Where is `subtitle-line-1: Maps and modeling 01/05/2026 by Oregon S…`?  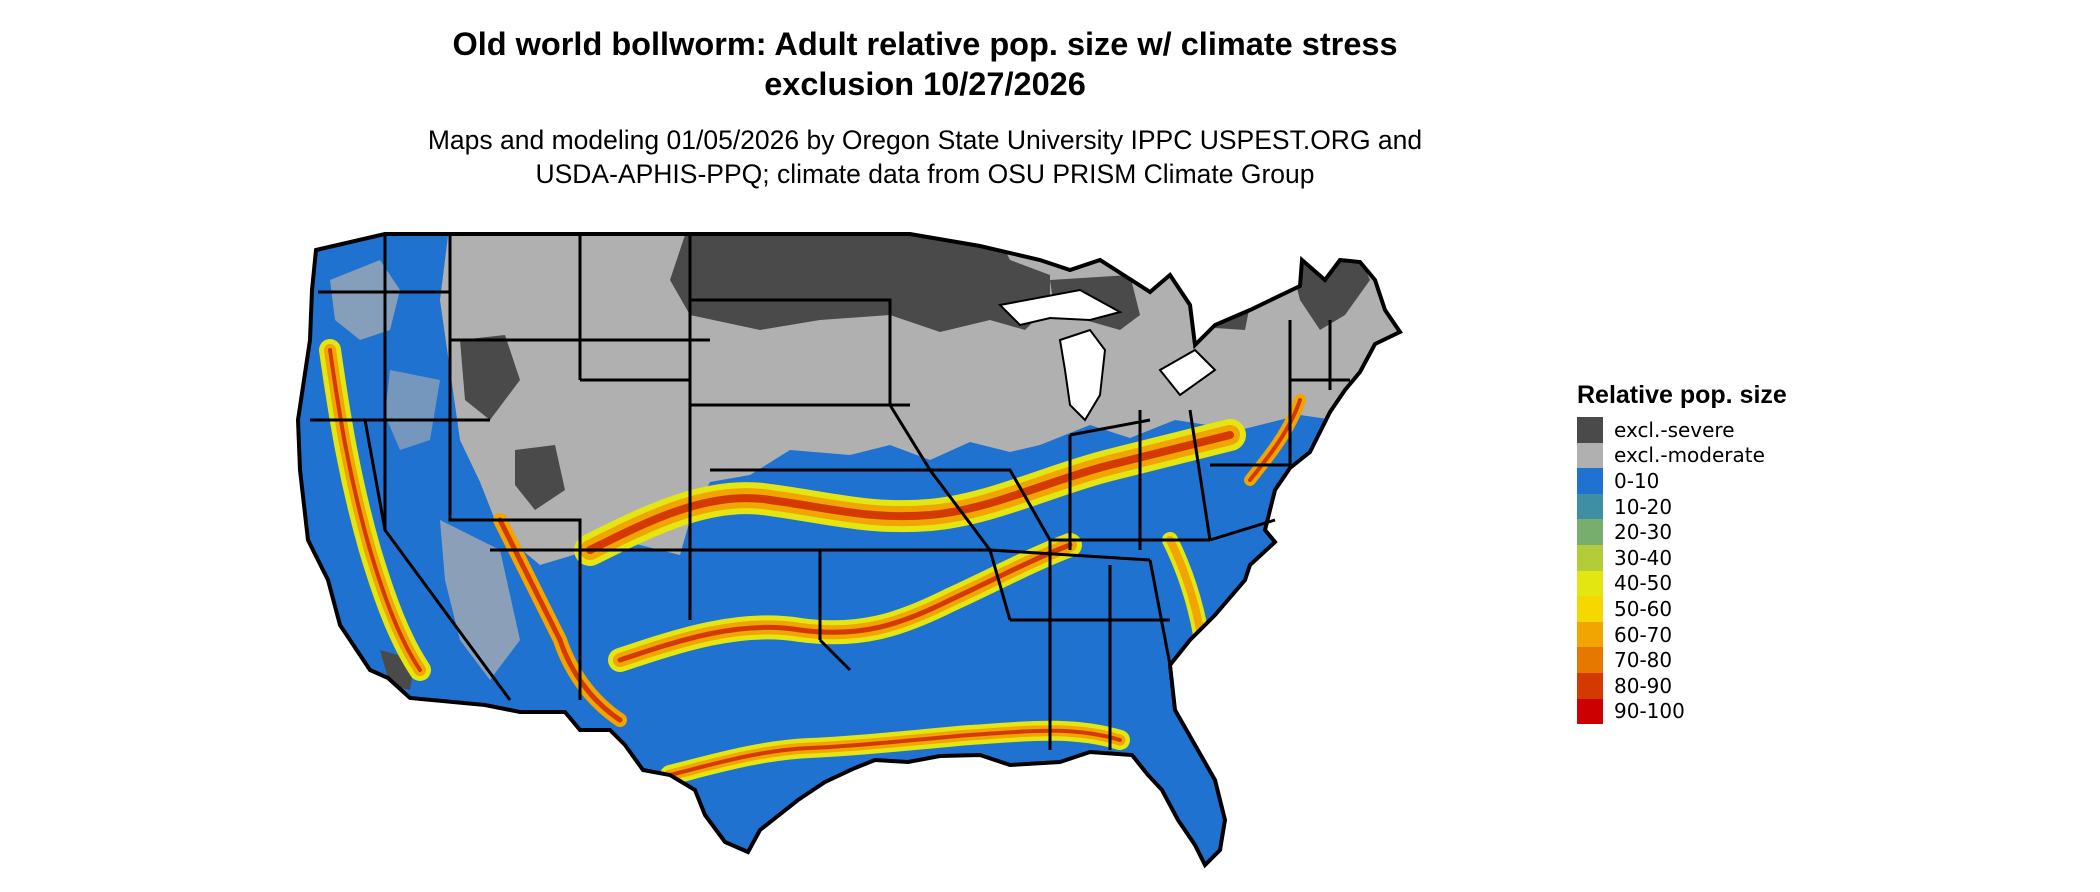 subtitle-line-1: Maps and modeling 01/05/2026 by Oregon S… is located at coordinates (925, 140).